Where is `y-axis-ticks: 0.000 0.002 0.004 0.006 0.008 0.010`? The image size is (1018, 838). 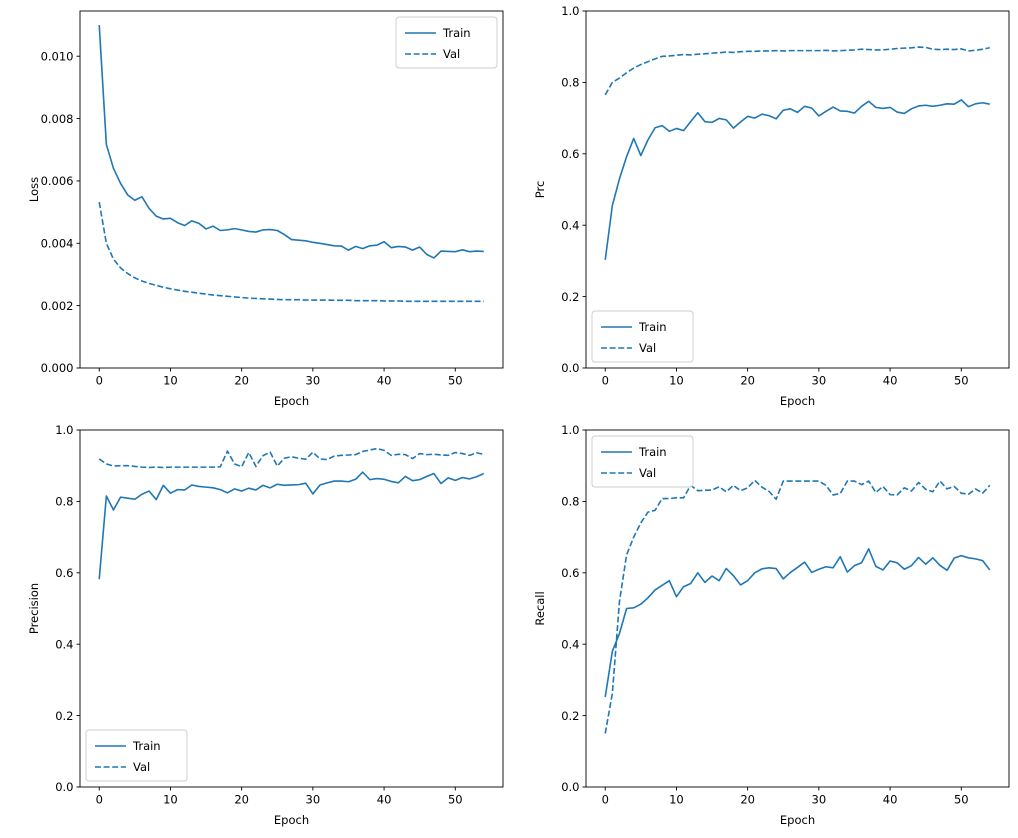 y-axis-ticks: 0.000 0.002 0.004 0.006 0.008 0.010 is located at coordinates (60, 212).